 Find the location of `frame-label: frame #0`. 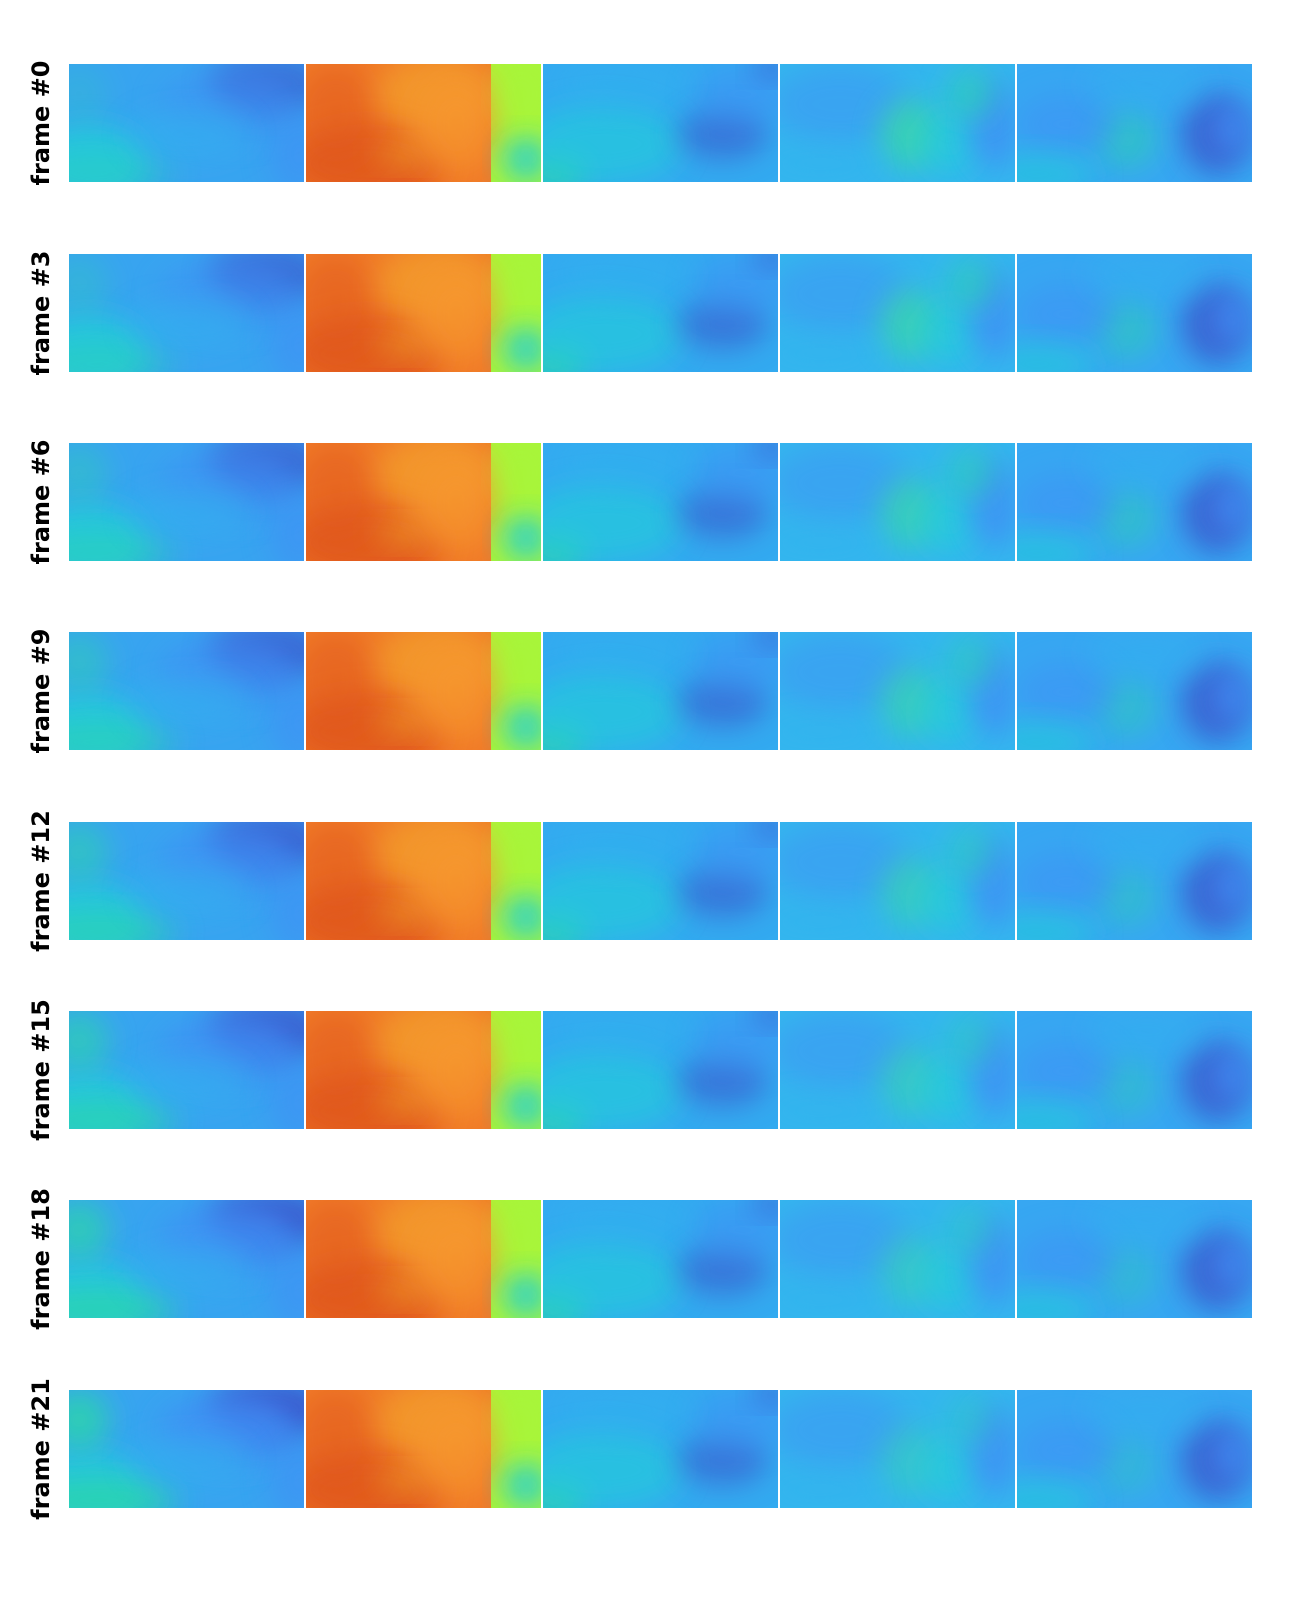

frame-label: frame #0 is located at coordinates (41, 123).